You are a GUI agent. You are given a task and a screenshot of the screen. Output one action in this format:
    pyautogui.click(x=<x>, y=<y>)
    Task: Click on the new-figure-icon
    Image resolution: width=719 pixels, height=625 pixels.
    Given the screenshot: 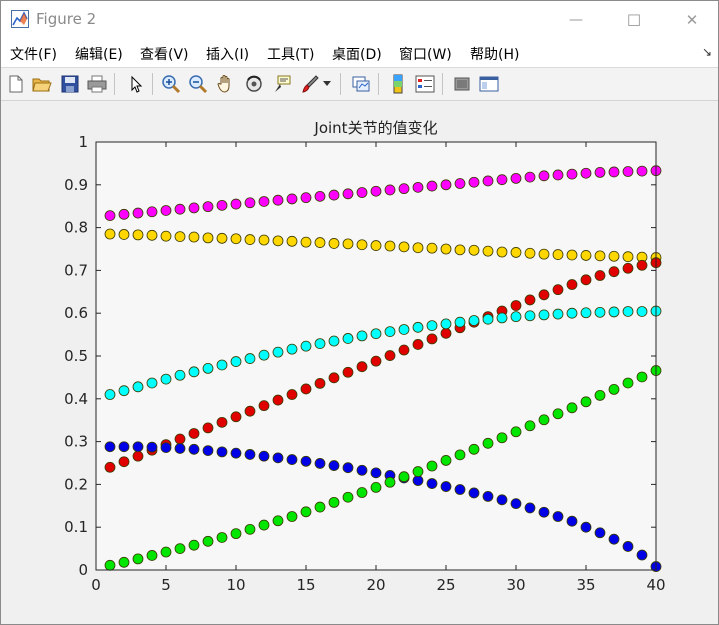 What is the action you would take?
    pyautogui.click(x=16, y=84)
    